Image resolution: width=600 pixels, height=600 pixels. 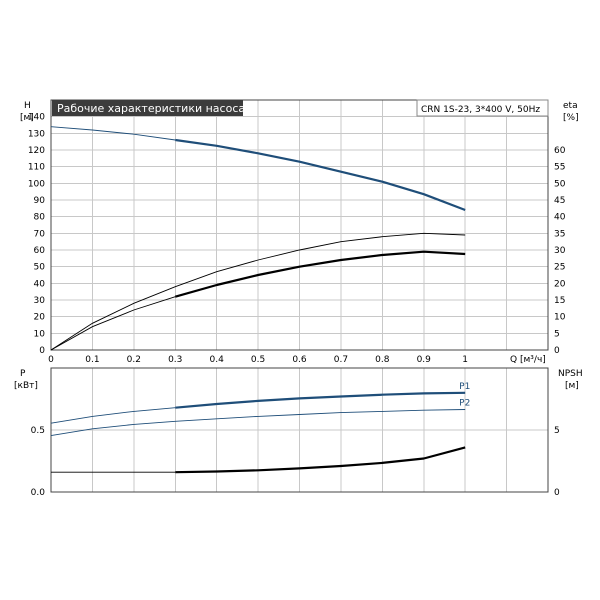 What do you see at coordinates (570, 106) in the screenshot?
I see `eta-axis-label: eta` at bounding box center [570, 106].